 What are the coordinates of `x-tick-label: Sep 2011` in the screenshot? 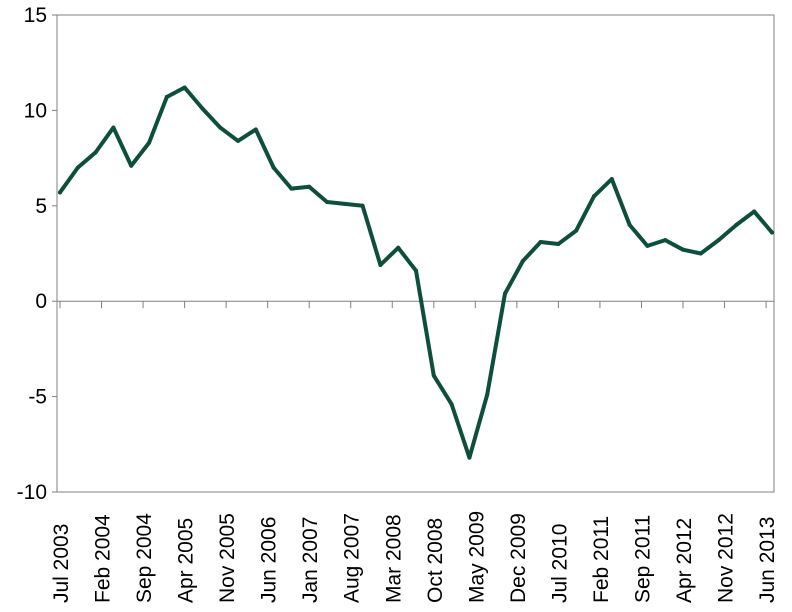 It's located at (642, 559).